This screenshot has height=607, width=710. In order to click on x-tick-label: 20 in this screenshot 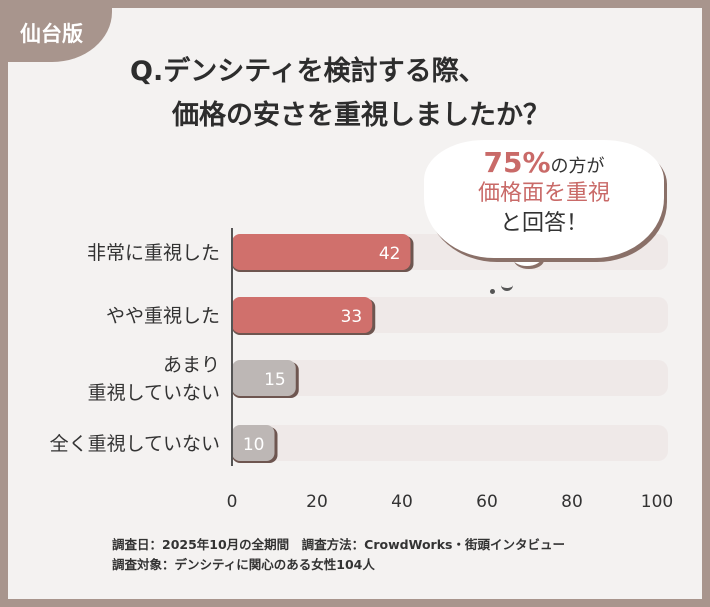, I will do `click(317, 502)`.